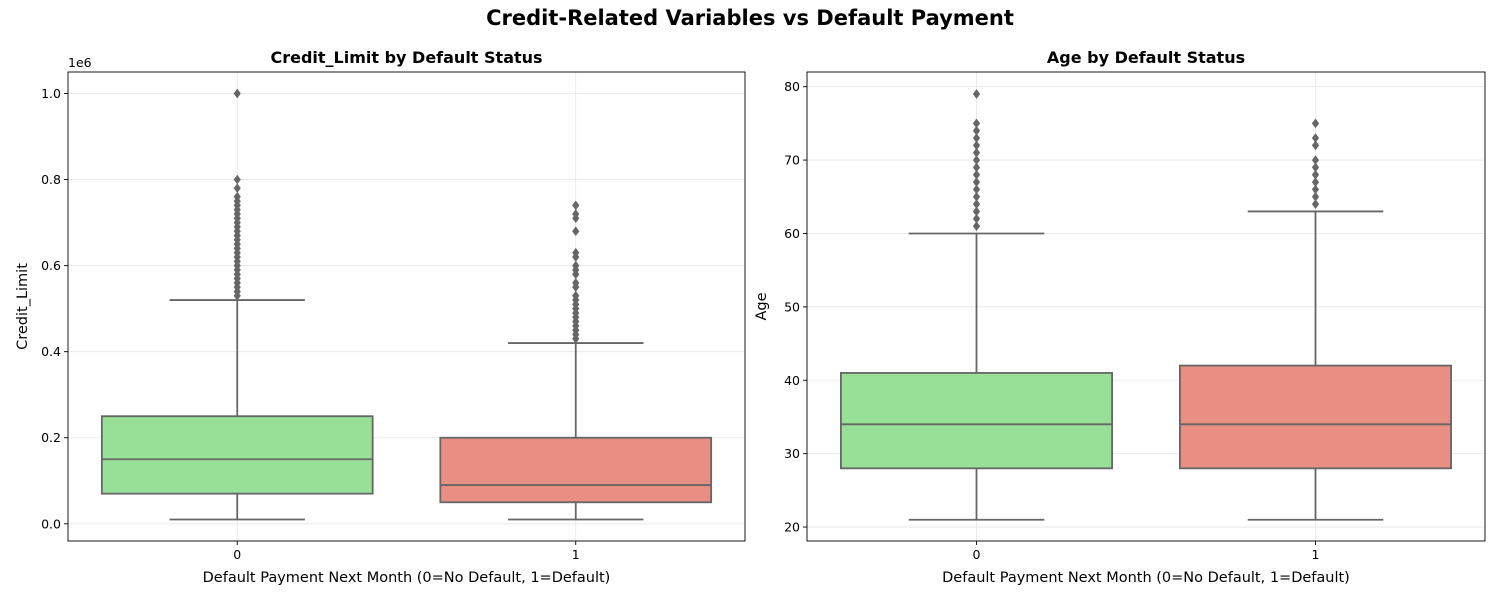 This screenshot has width=1500, height=600. What do you see at coordinates (51, 265) in the screenshot?
I see `y-tick-label: 0.6` at bounding box center [51, 265].